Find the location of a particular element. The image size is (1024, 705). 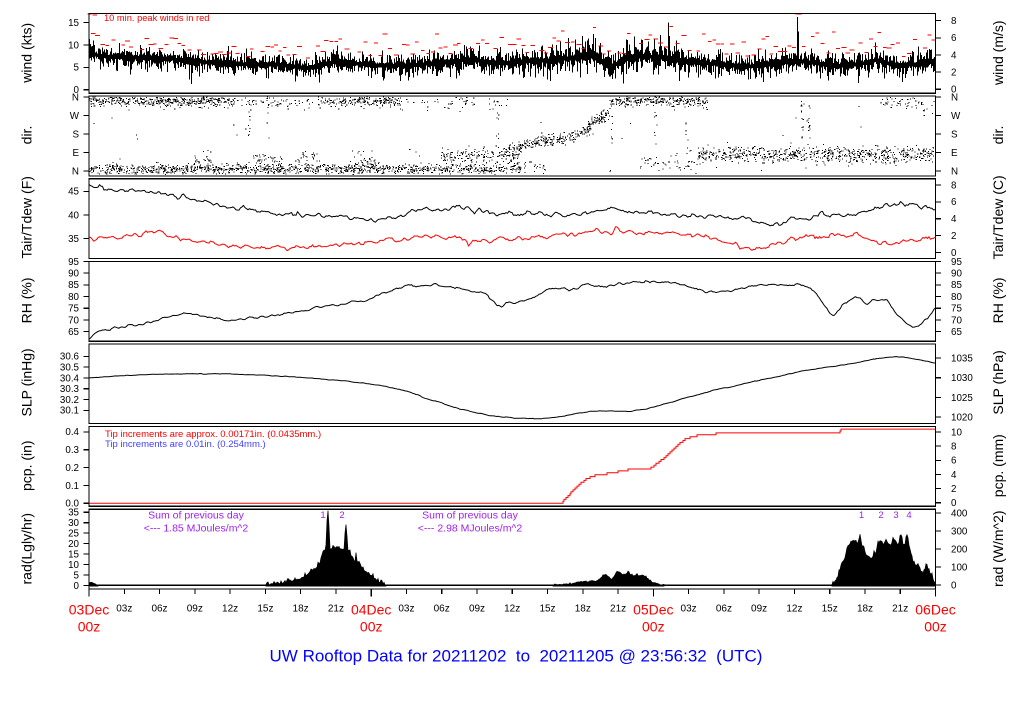

svg-text: rad (W/m^2) is located at coordinates (998, 548).